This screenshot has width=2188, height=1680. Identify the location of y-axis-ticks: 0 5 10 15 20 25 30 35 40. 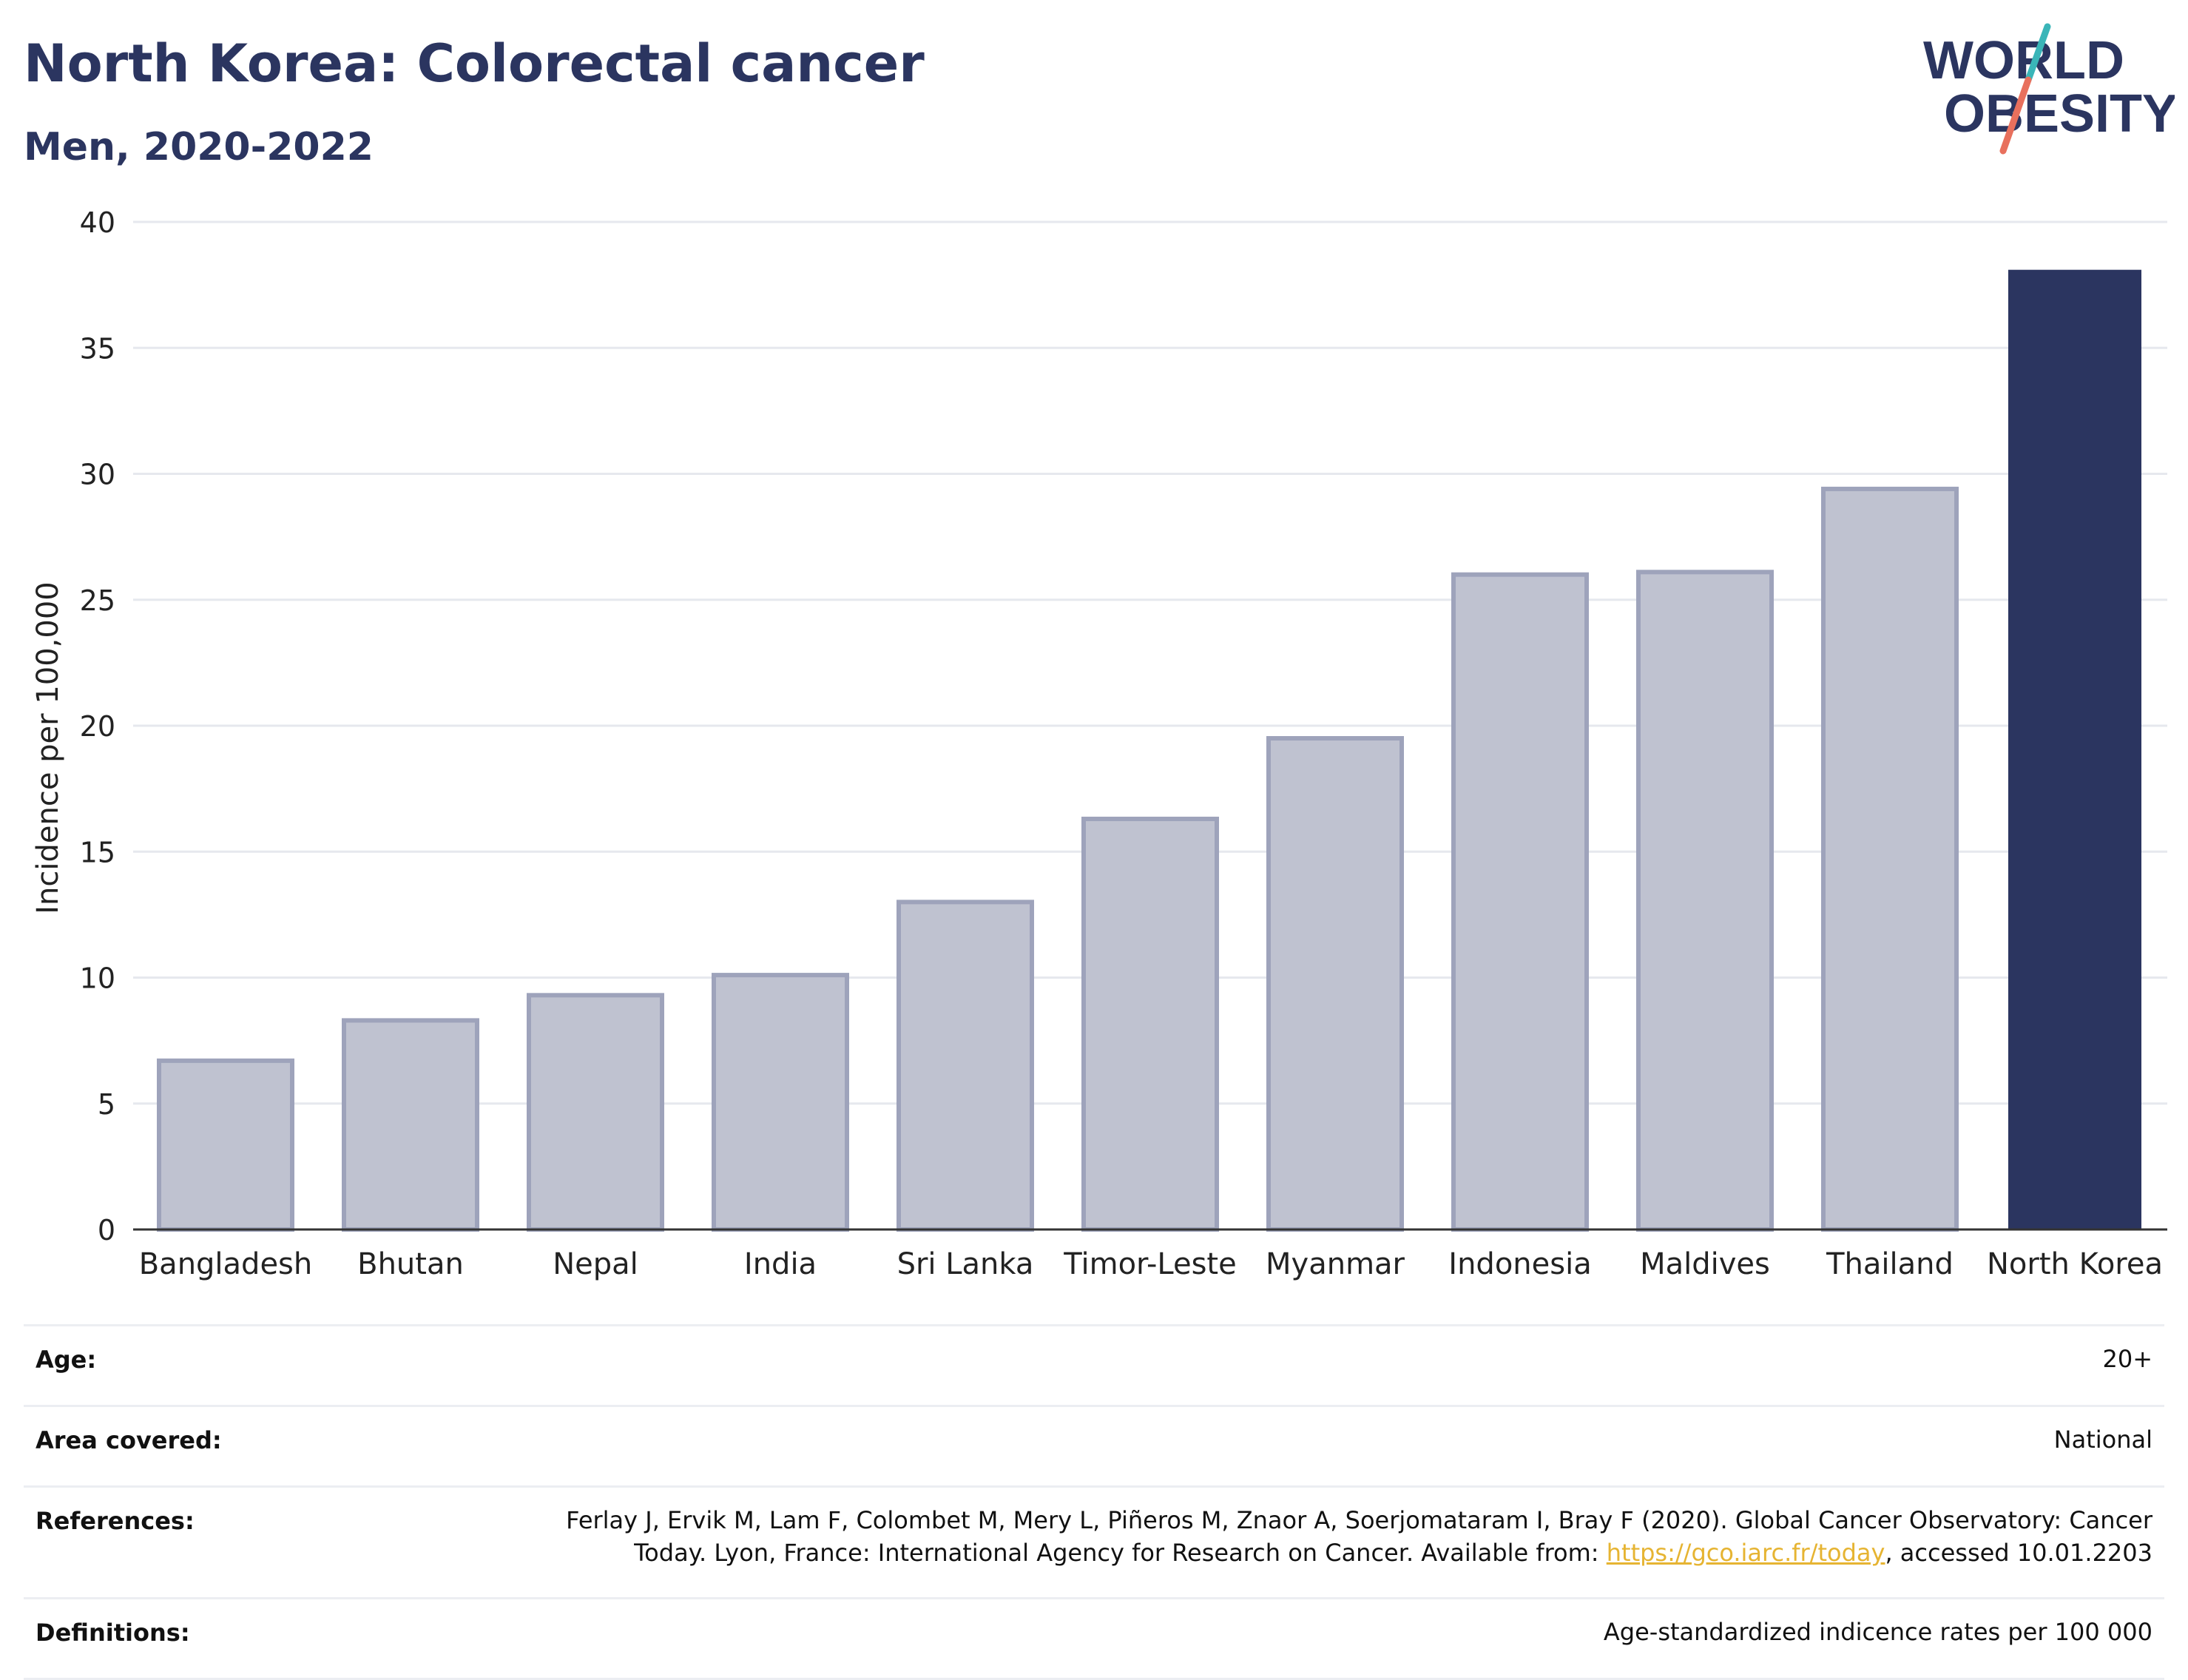
(97, 726).